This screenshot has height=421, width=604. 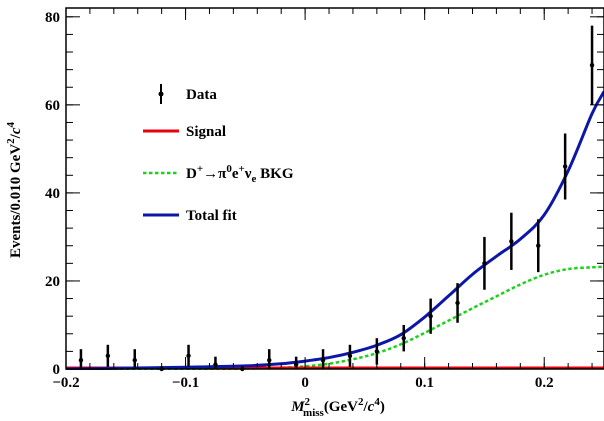 What do you see at coordinates (248, 174) in the screenshot?
I see `legend-label-bkg-part: ν` at bounding box center [248, 174].